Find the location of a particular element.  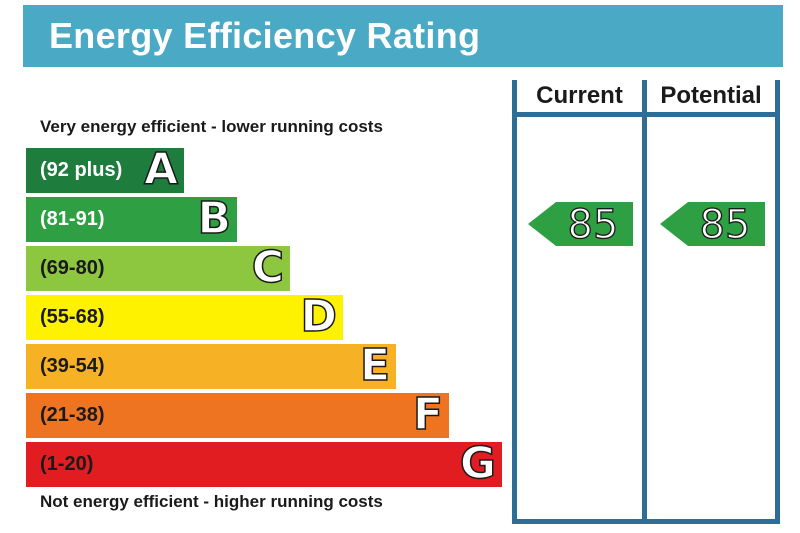

band-range-label: (39-54) is located at coordinates (72, 366).